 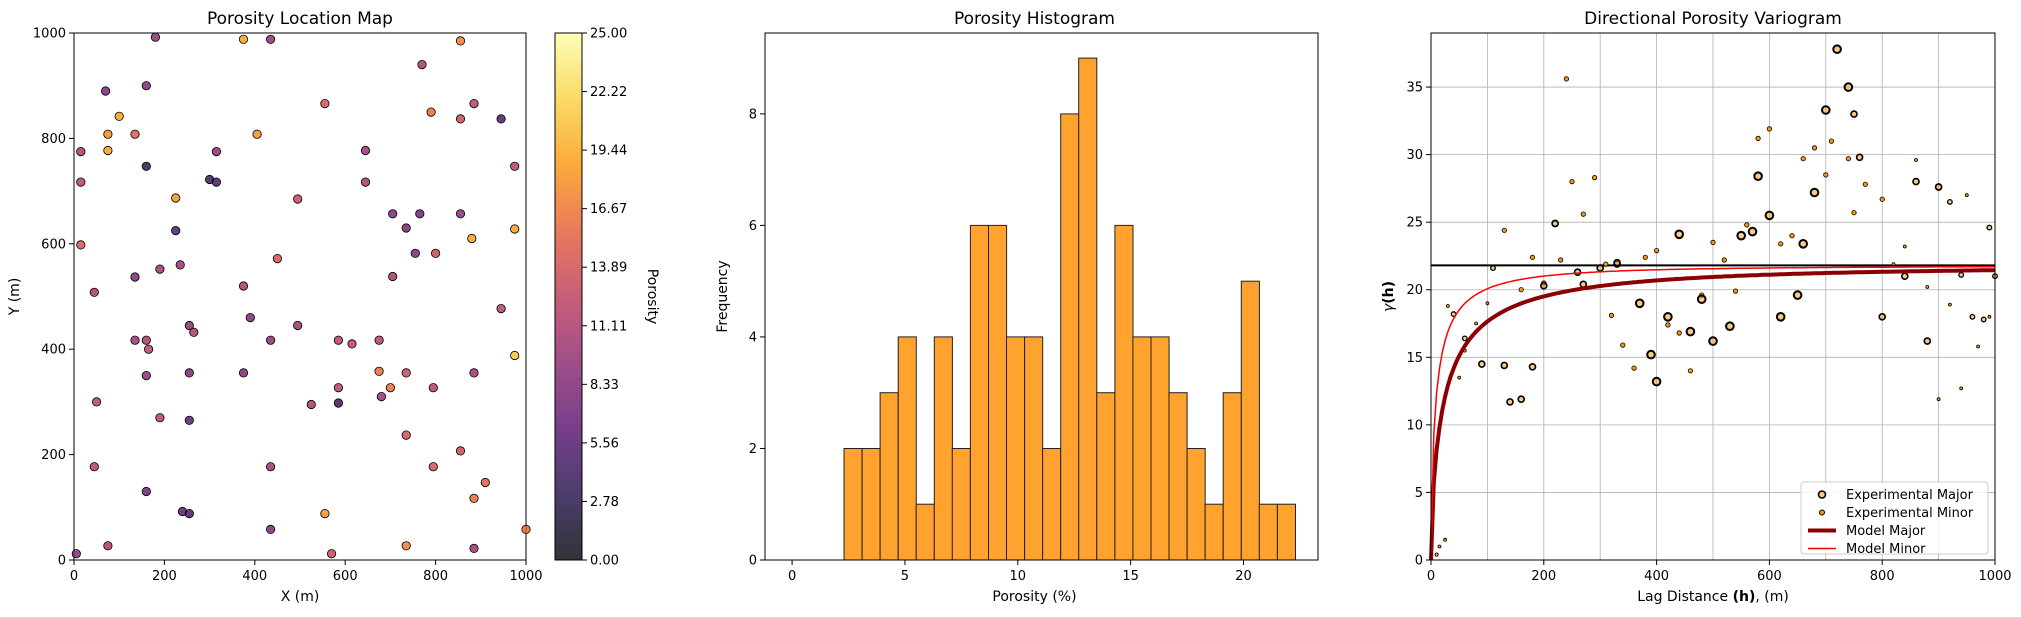 What do you see at coordinates (753, 449) in the screenshot?
I see `y-tick-label: 2` at bounding box center [753, 449].